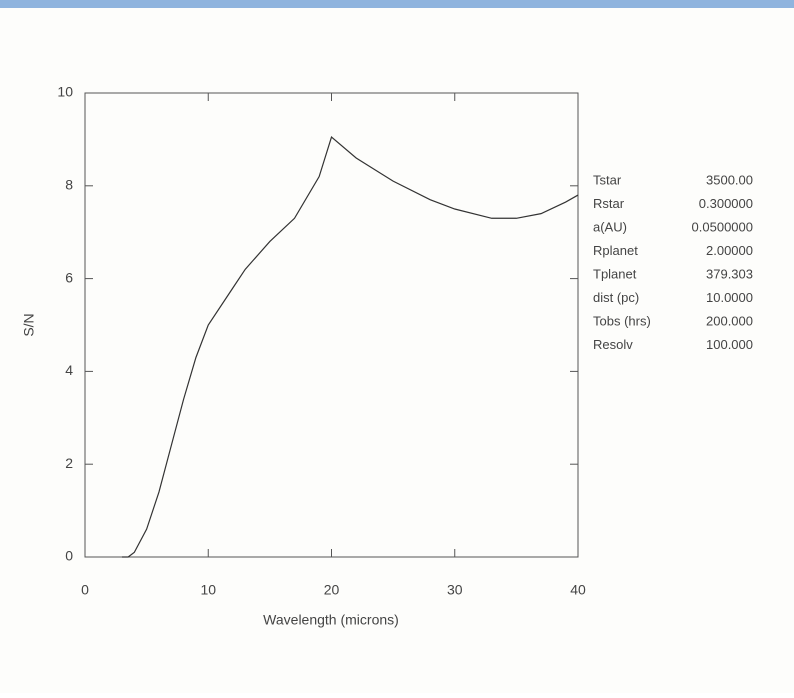 This screenshot has width=794, height=698. Describe the element at coordinates (610, 226) in the screenshot. I see `param-label: a(AU)` at that location.